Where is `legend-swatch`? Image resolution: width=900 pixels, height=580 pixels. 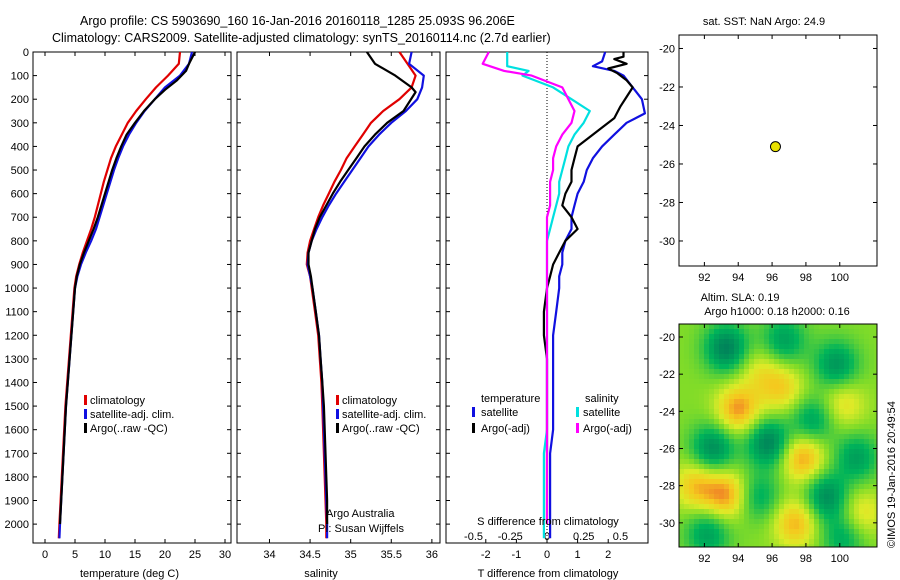
legend-swatch is located at coordinates (337, 414).